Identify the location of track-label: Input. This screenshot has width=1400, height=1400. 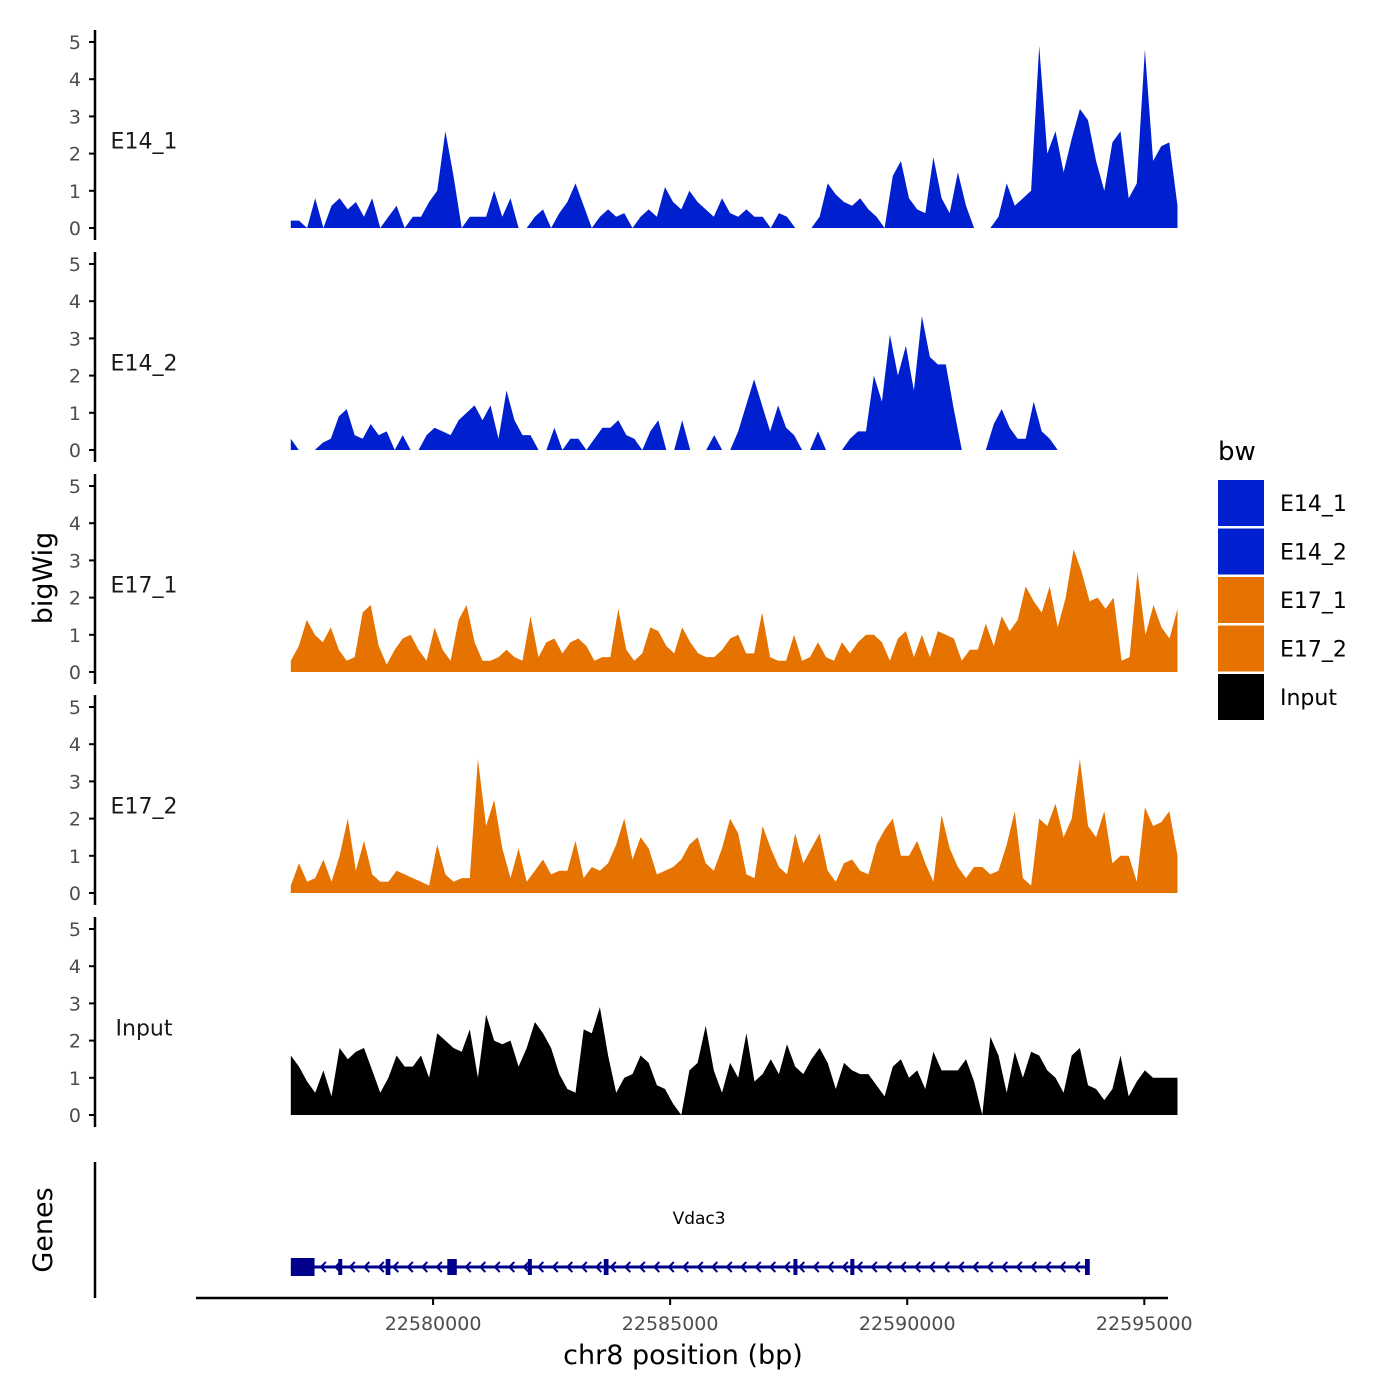
(144, 1029).